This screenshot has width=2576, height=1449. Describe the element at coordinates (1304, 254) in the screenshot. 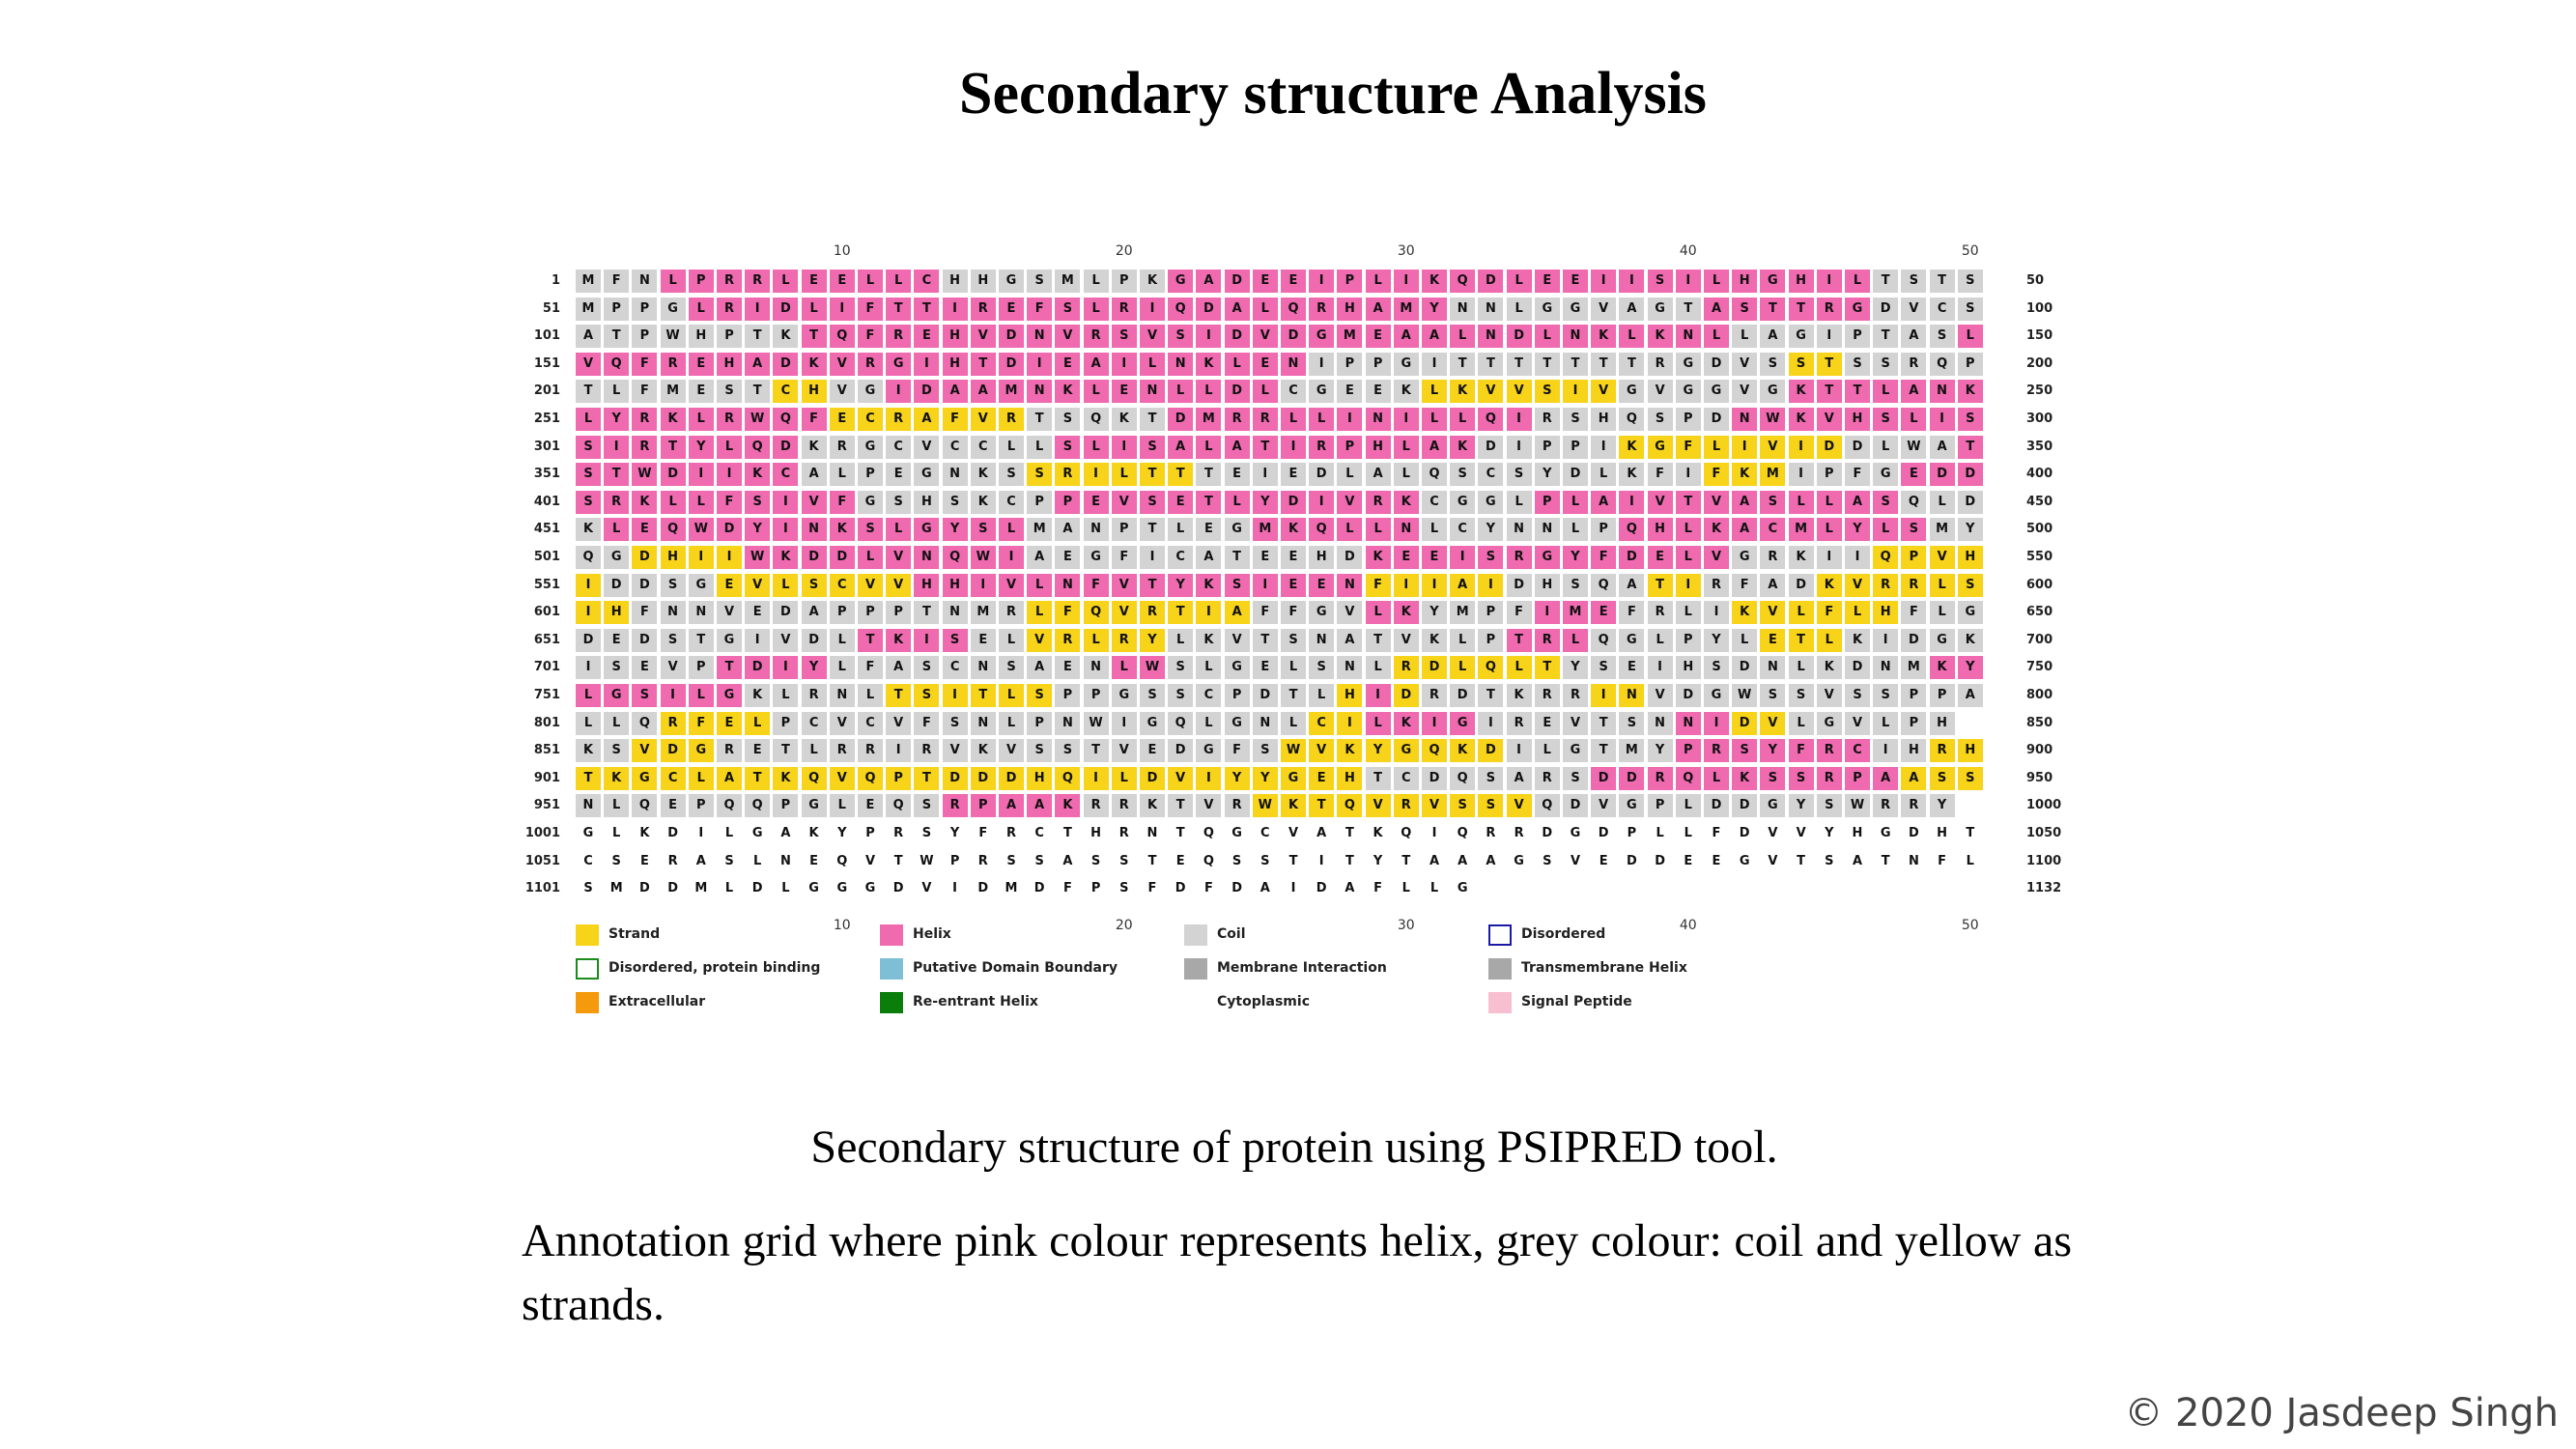

I see `position-ruler-top: 10 20 30 40 50` at that location.